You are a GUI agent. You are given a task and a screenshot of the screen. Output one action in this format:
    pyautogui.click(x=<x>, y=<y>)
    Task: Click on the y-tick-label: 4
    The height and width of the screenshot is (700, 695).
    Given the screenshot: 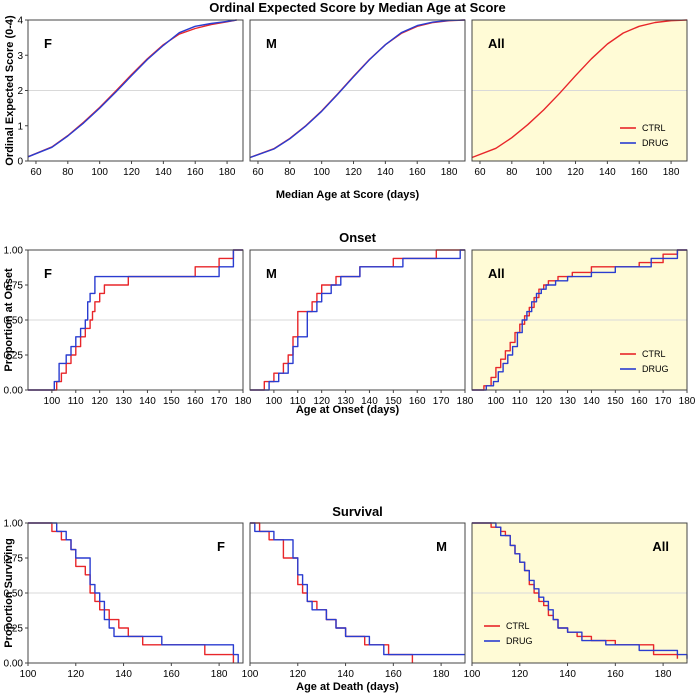 What is the action you would take?
    pyautogui.click(x=20, y=21)
    